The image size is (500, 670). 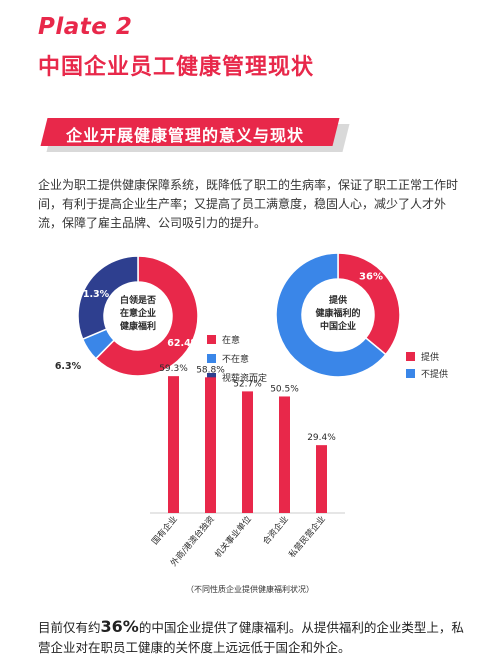 What do you see at coordinates (307, 537) in the screenshot?
I see `bar-tick-label-4: 私营民营企业` at bounding box center [307, 537].